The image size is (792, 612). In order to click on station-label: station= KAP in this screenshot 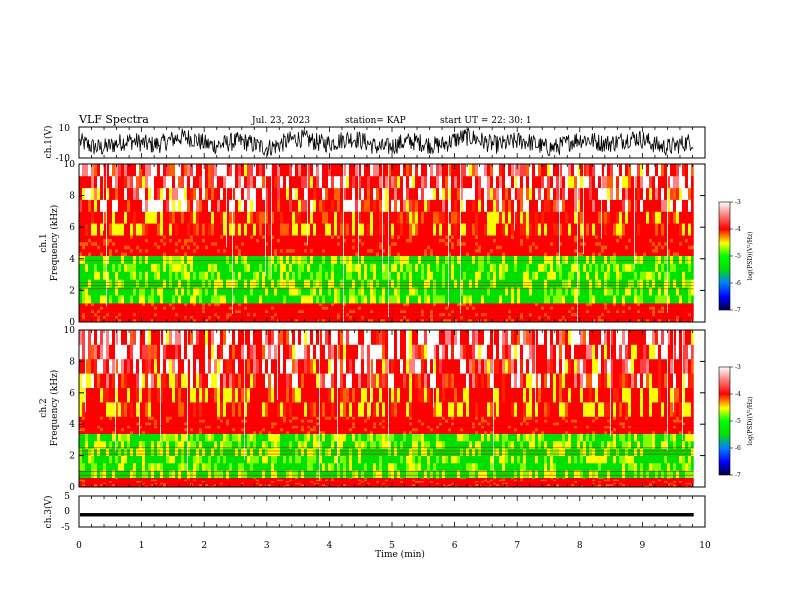, I will do `click(375, 121)`.